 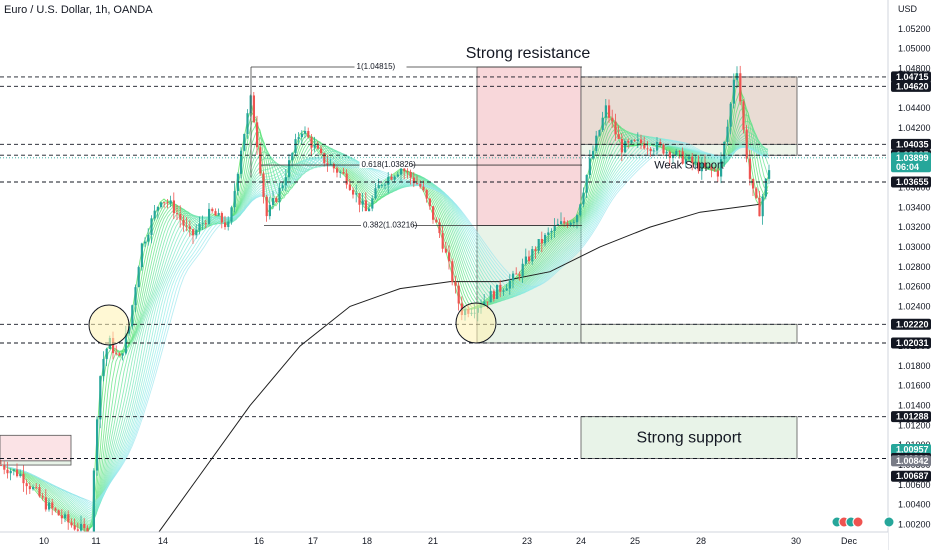 I want to click on strong-resistance-zone-right, so click(x=689, y=116).